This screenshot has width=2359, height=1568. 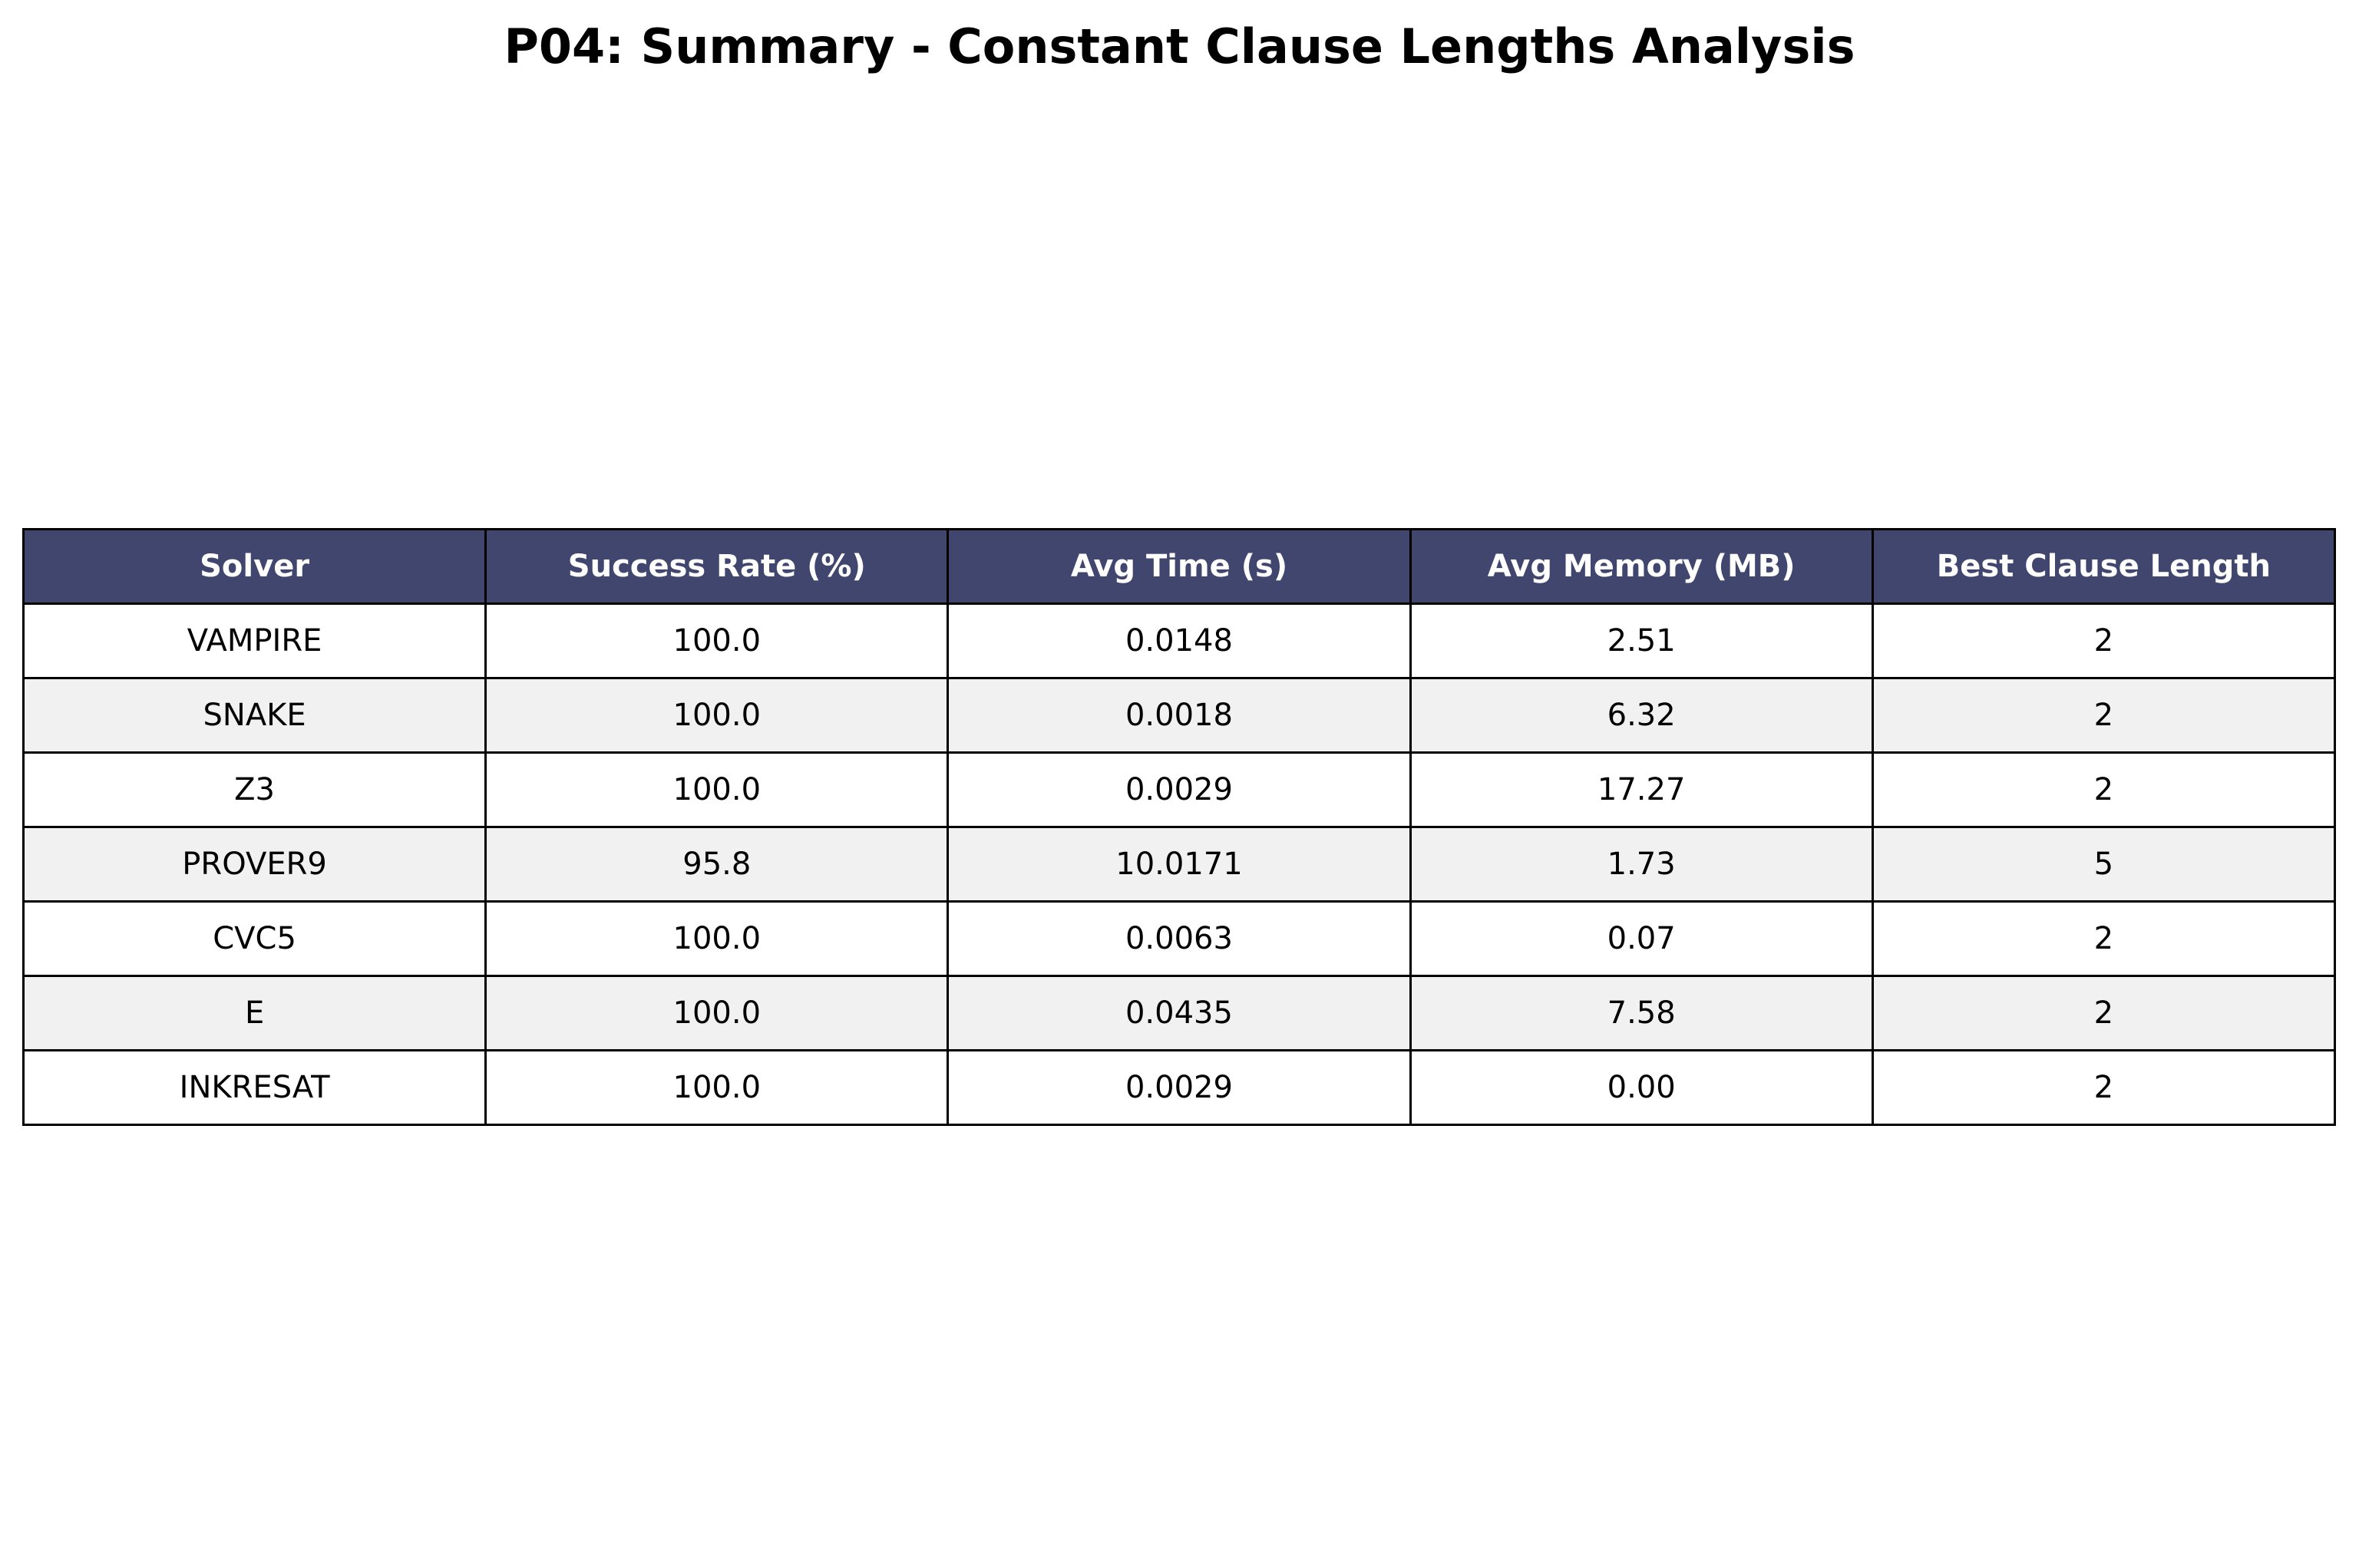 I want to click on table-row: Z3 100.0 0.0029 17.27 2, so click(x=1179, y=790).